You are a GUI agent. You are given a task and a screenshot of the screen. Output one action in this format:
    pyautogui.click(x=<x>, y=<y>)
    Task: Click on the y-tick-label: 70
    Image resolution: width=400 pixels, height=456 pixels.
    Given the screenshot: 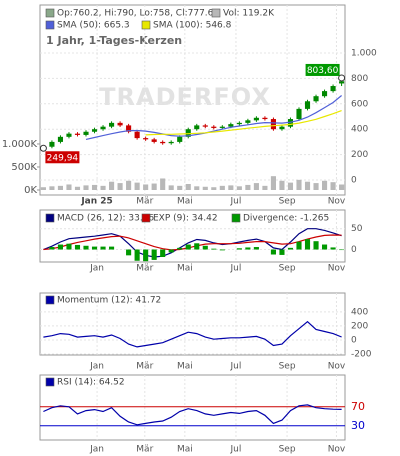 What is the action you would take?
    pyautogui.click(x=358, y=406)
    